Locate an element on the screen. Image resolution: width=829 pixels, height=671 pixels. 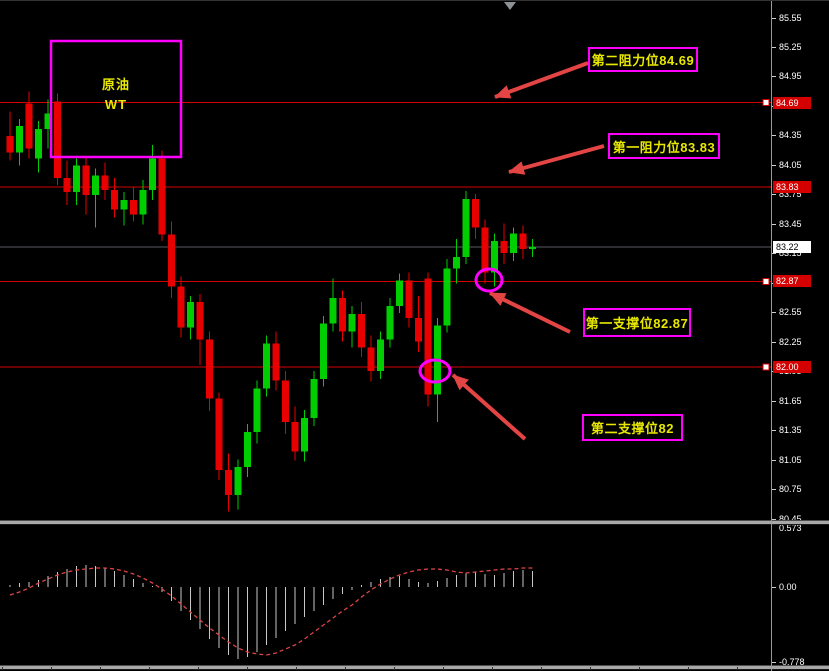
price-tick-label: 83.75 is located at coordinates (790, 194).